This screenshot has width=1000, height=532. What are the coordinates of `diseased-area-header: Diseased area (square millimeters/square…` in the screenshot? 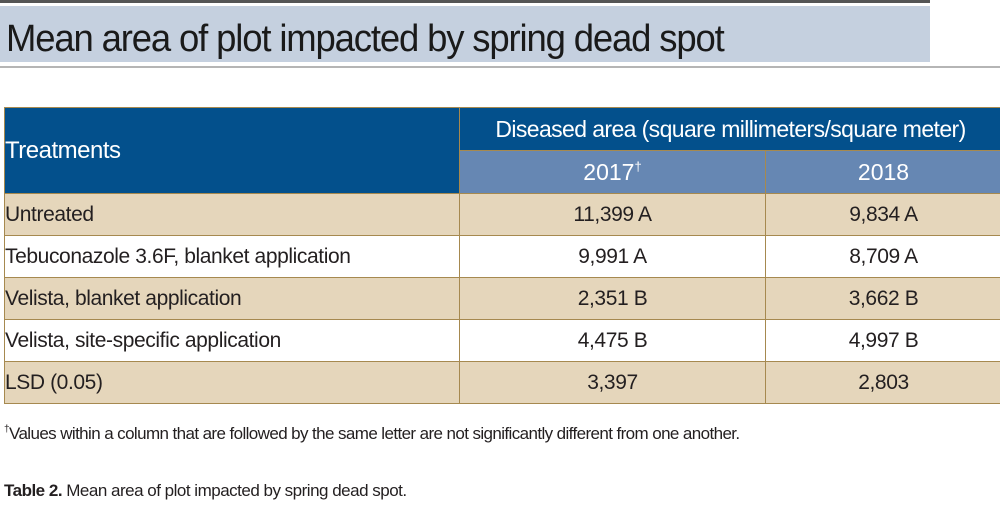 It's located at (729, 129).